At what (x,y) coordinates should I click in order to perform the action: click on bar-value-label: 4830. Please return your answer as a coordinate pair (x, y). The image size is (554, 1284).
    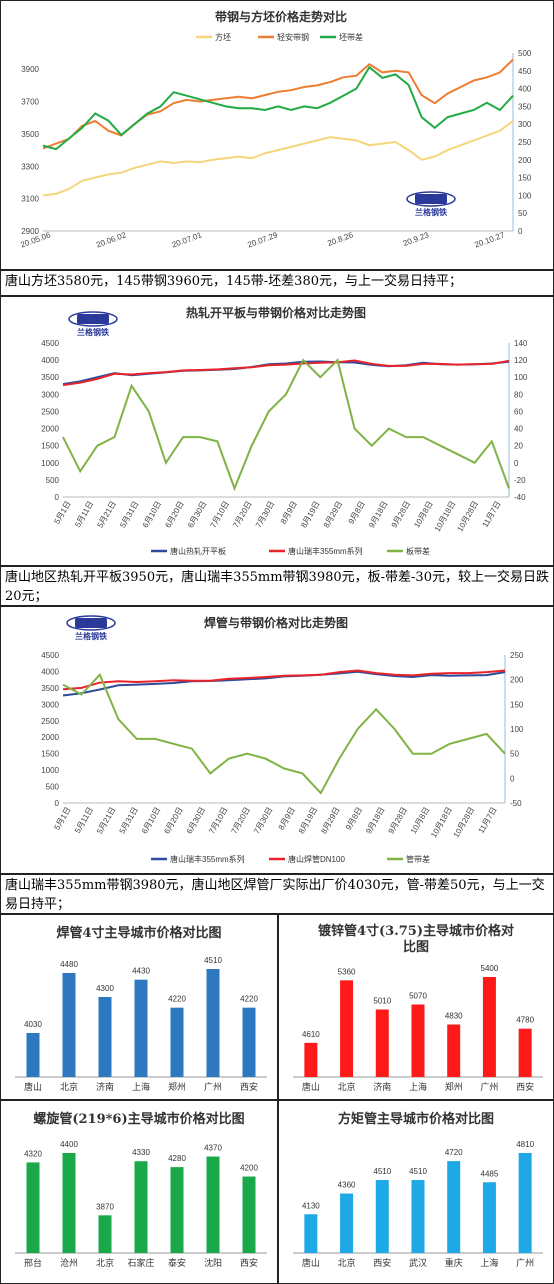
    Looking at the image, I should click on (454, 1016).